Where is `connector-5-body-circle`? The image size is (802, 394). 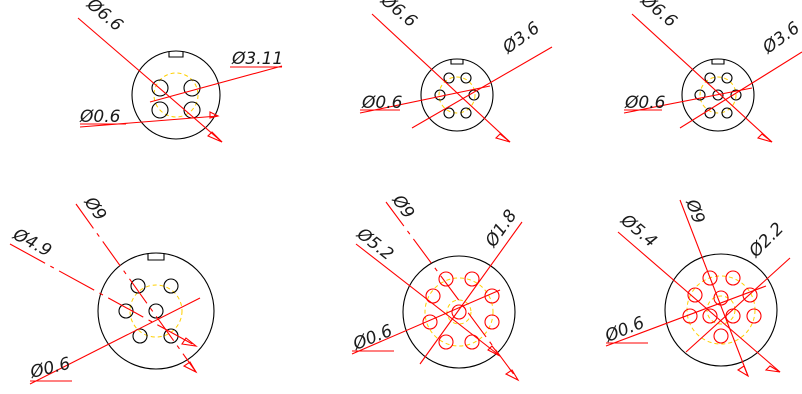
connector-5-body-circle is located at coordinates (459, 312).